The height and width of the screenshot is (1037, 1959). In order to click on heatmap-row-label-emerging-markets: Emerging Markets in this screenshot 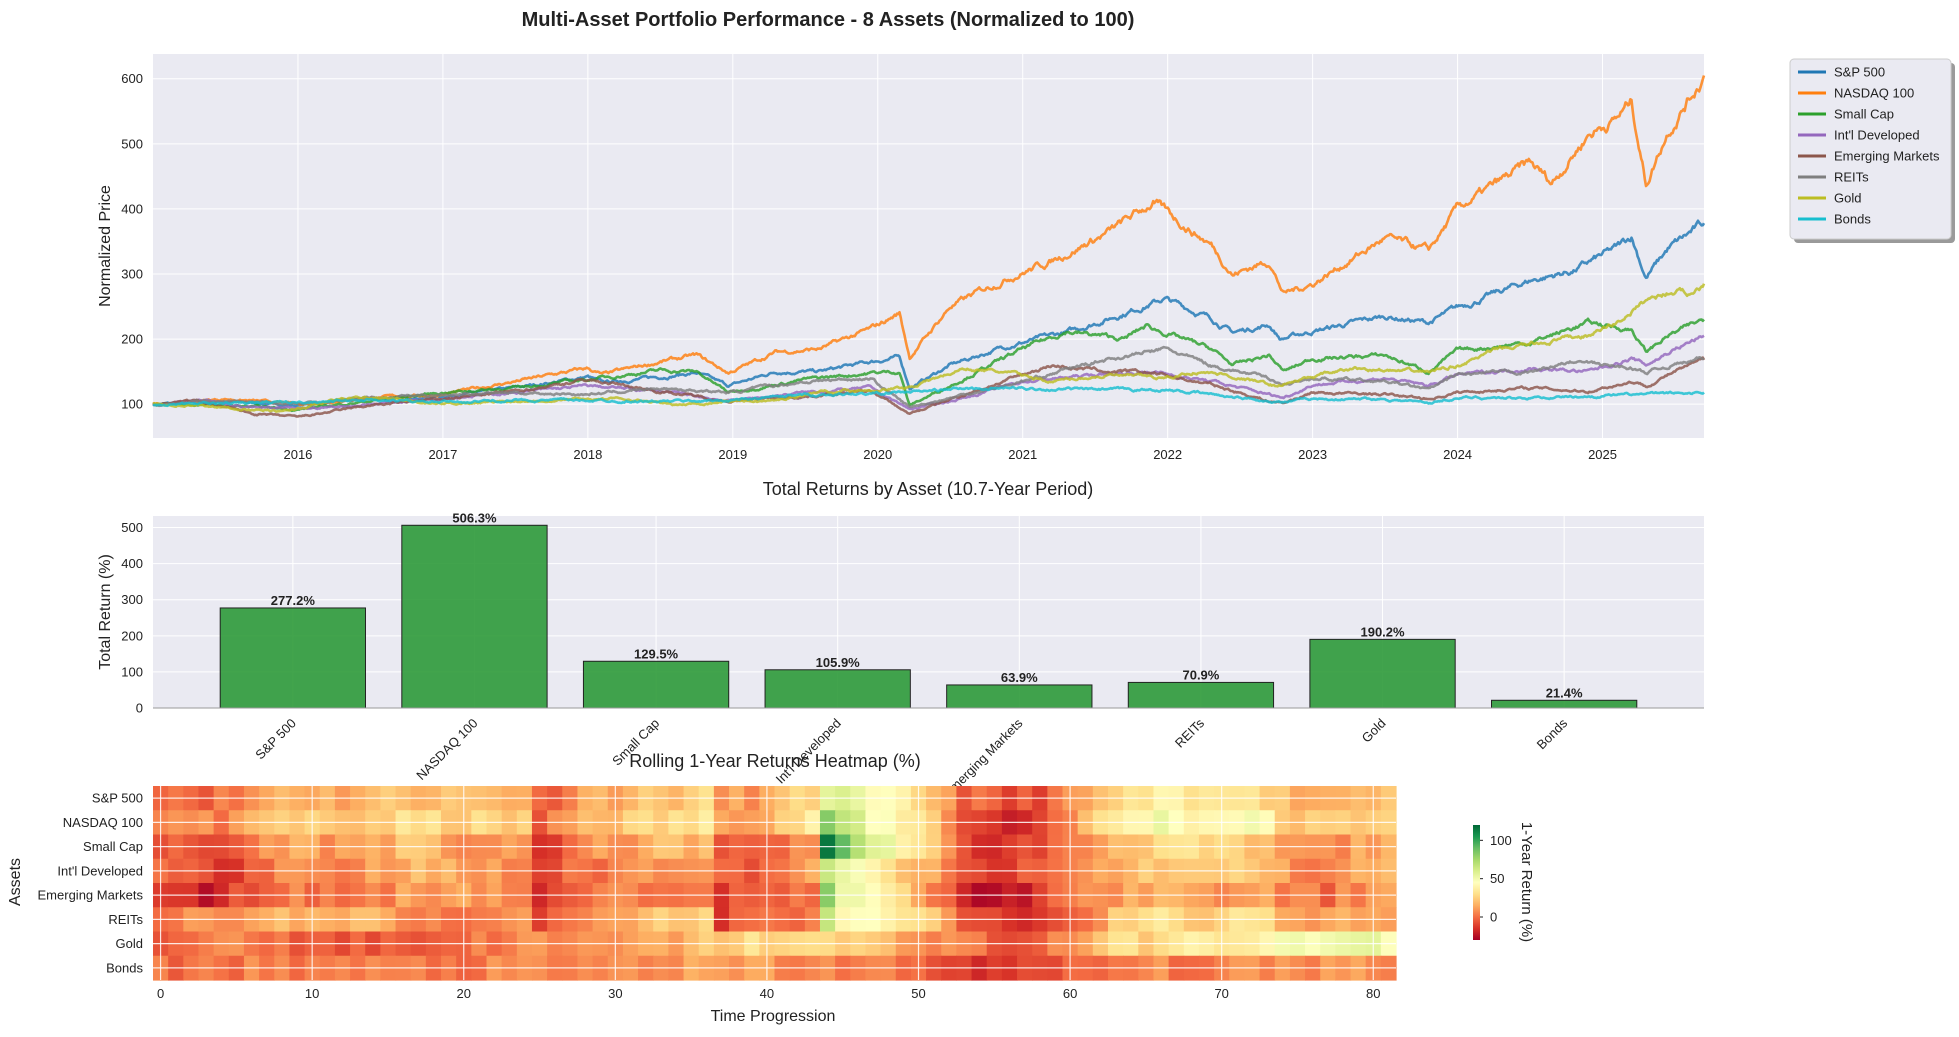, I will do `click(91, 895)`.